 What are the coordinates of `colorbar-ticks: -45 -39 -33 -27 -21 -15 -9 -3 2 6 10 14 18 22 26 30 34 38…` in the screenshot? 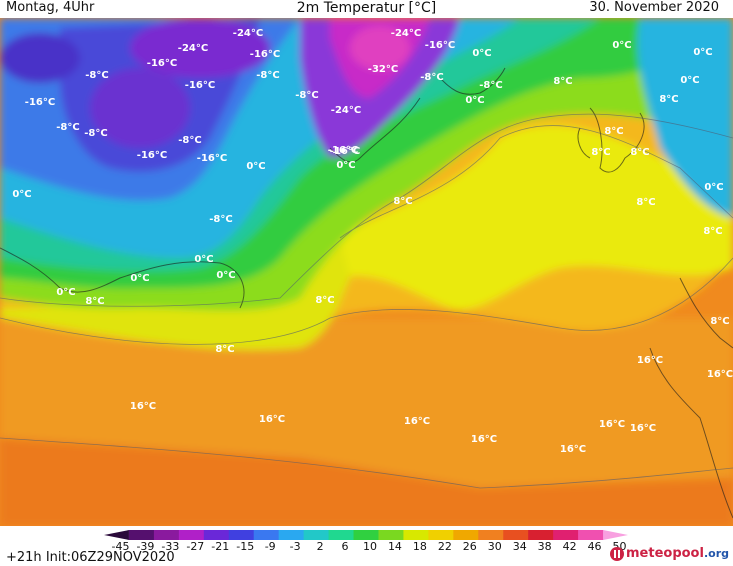 It's located at (366, 547).